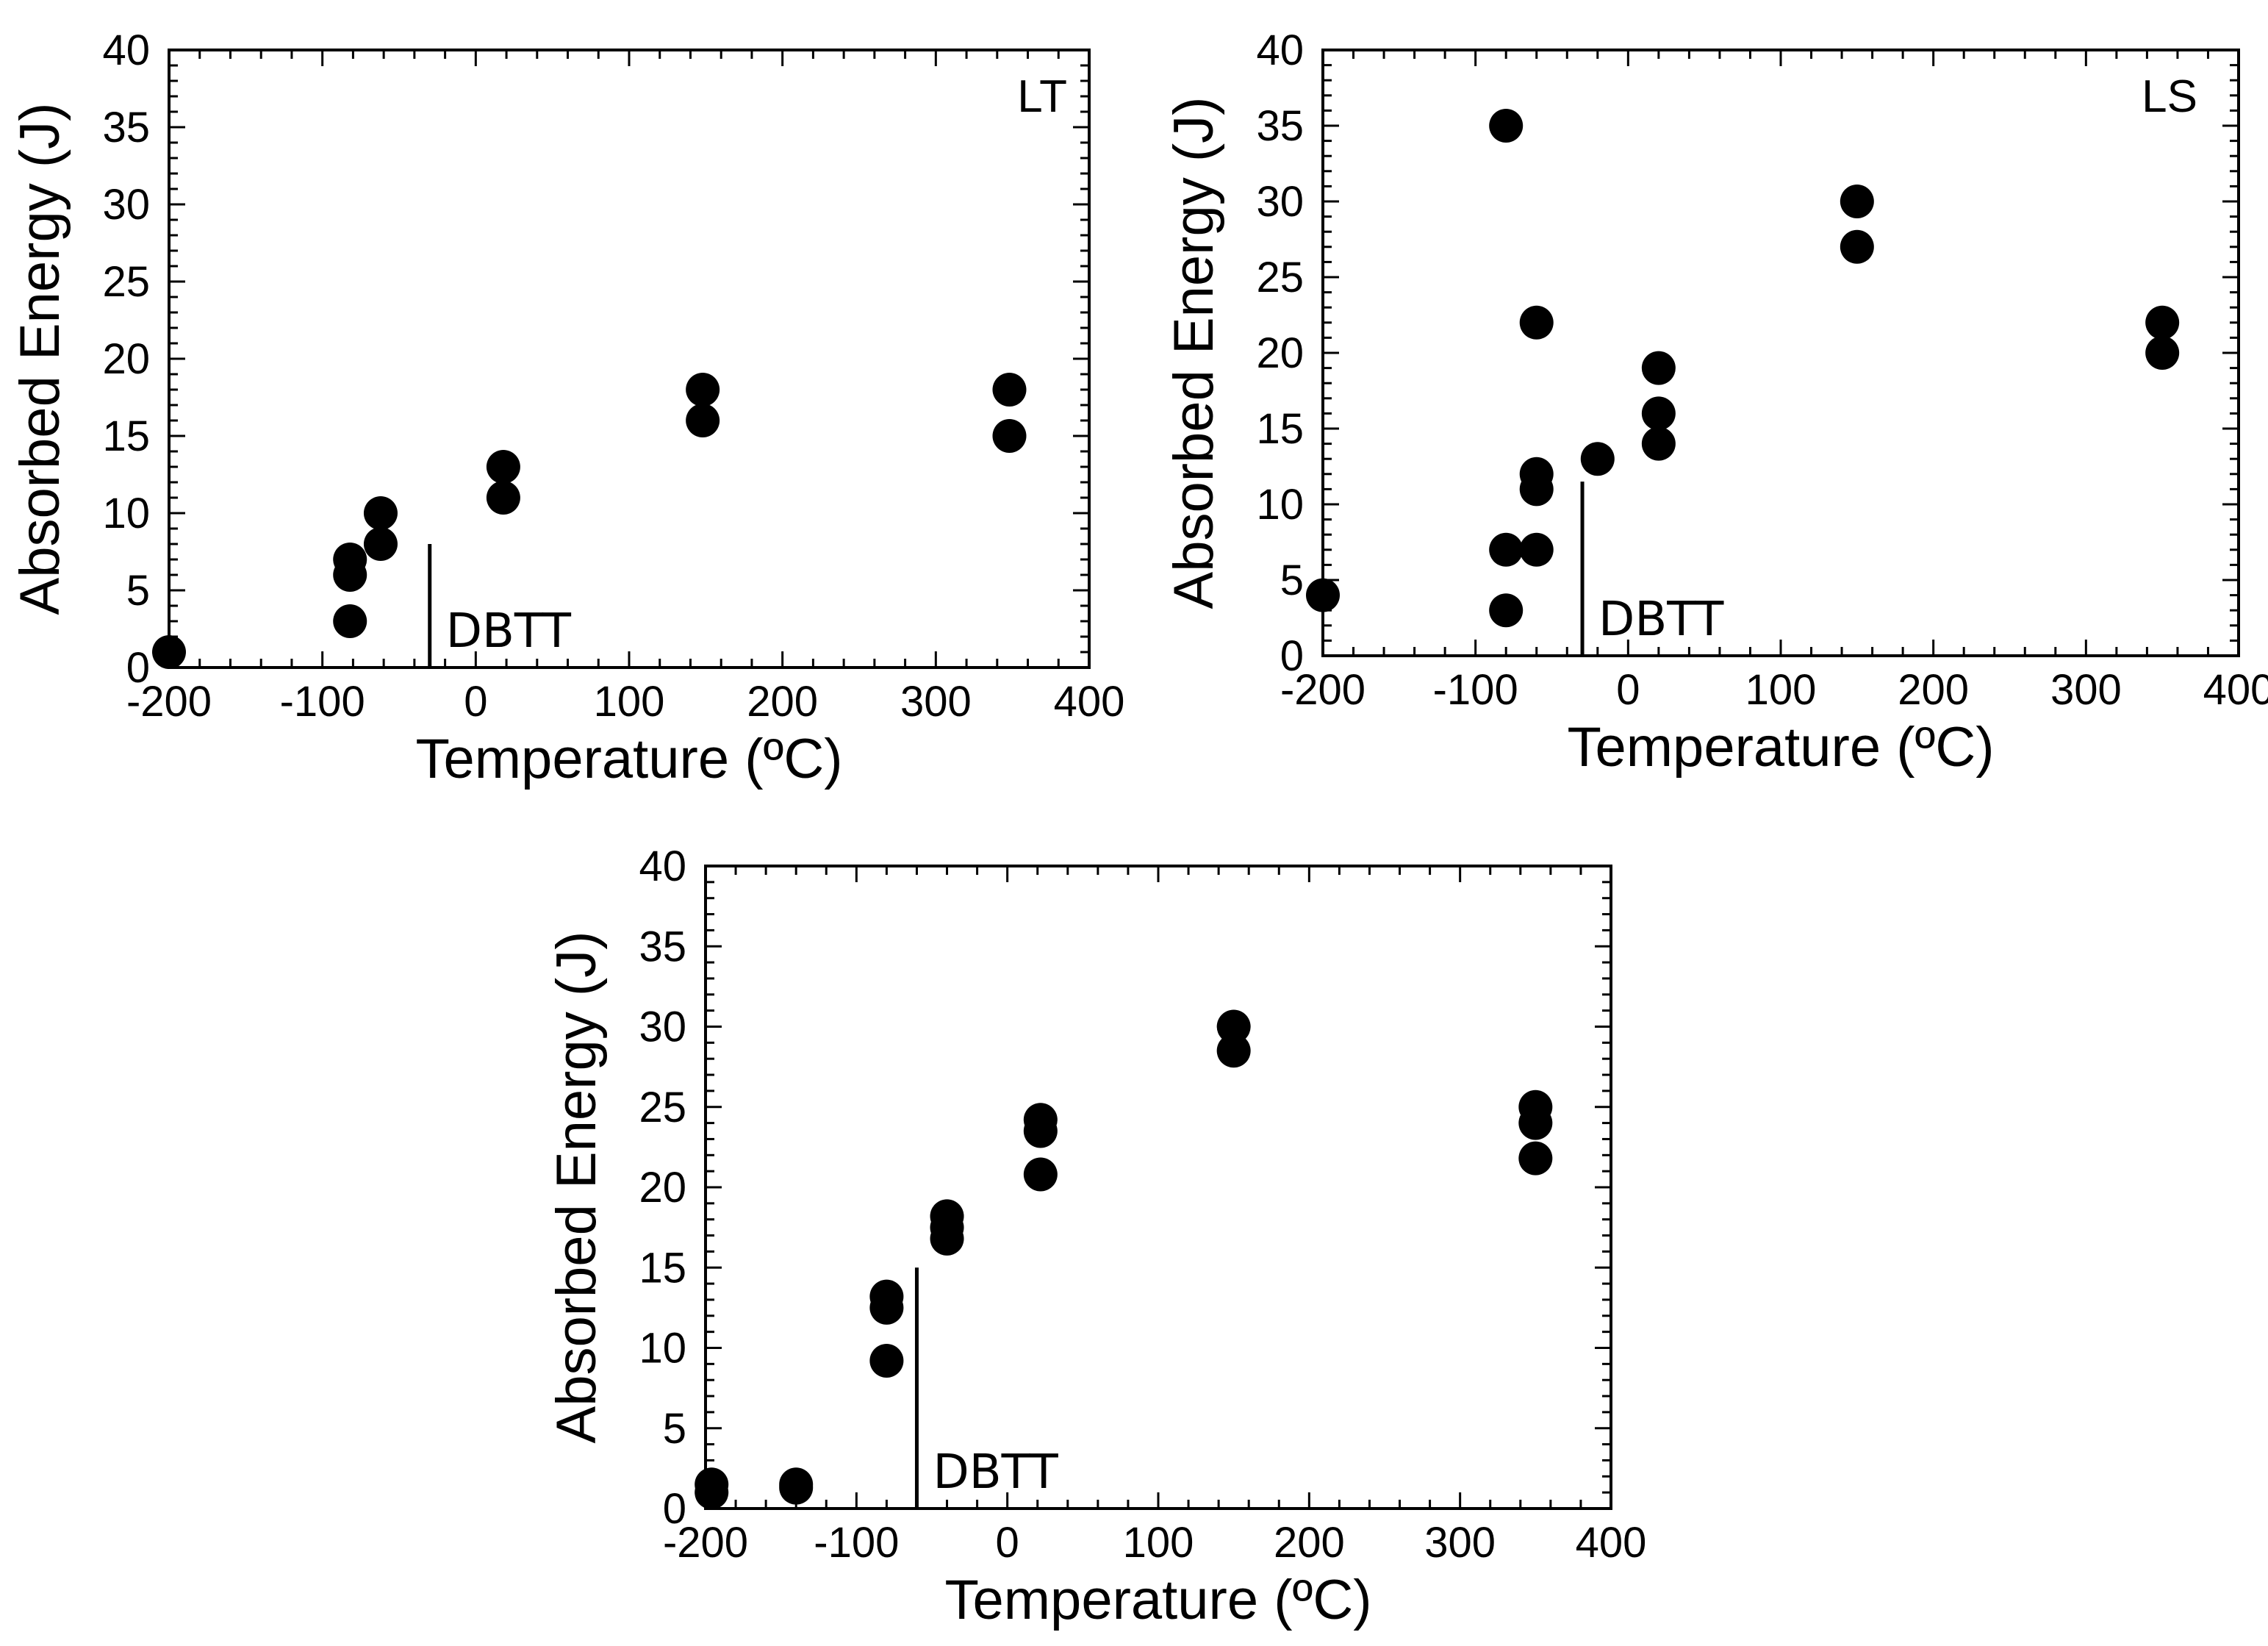 The image size is (2268, 1646). What do you see at coordinates (2169, 96) in the screenshot?
I see `panel-tag: LS` at bounding box center [2169, 96].